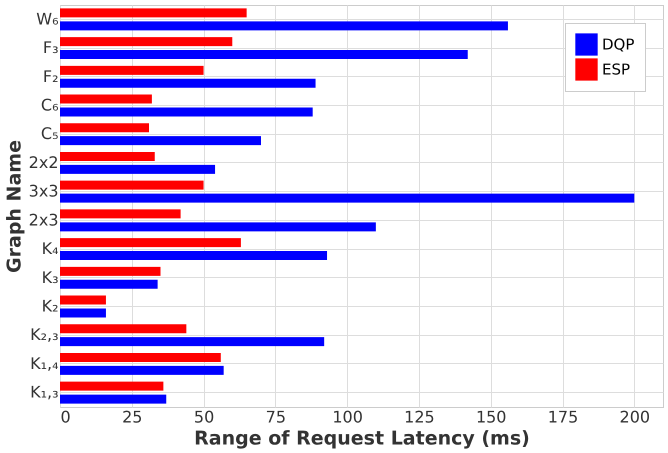  I want to click on x-tick-label: 25, so click(132, 417).